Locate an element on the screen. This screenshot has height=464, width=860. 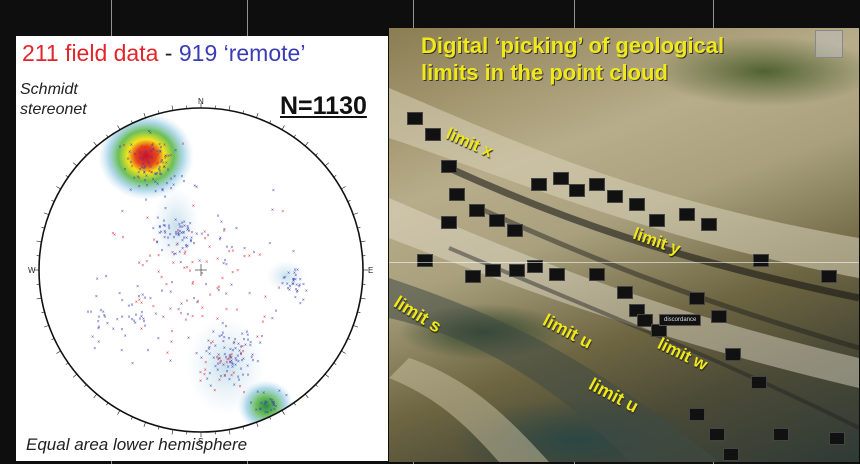
close-icon is located at coordinates (829, 44).